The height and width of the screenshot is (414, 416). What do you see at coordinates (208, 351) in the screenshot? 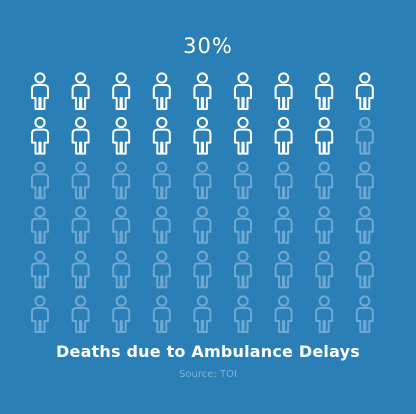
I see `chart-title: Deaths due to Ambulance Delays` at bounding box center [208, 351].